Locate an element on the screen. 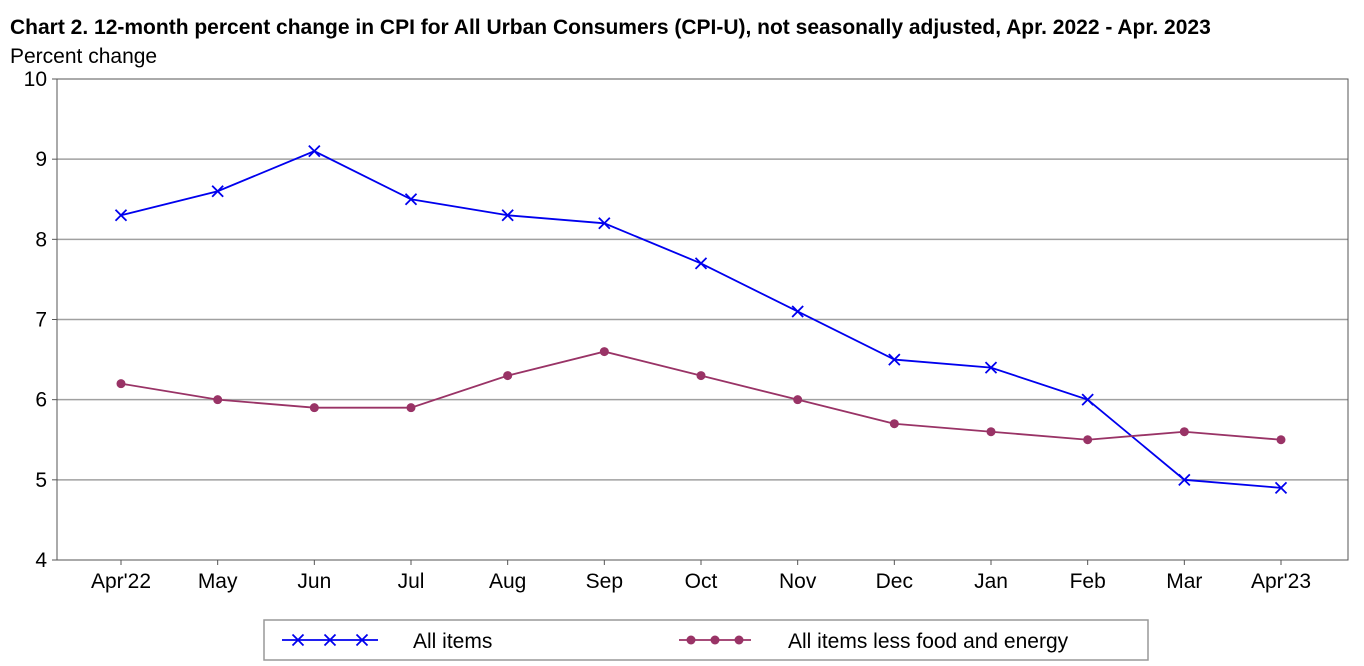 The height and width of the screenshot is (666, 1364). x-tick-label: Apr'22 is located at coordinates (121, 581).